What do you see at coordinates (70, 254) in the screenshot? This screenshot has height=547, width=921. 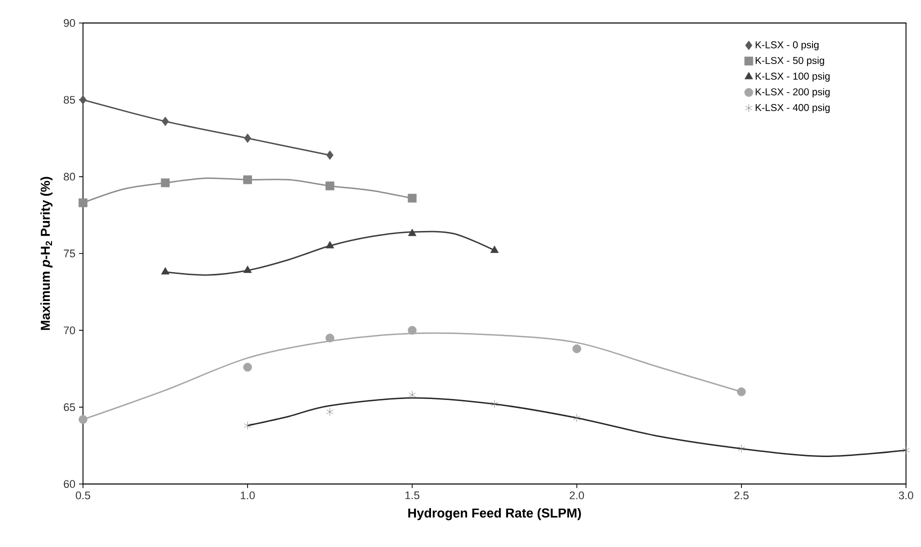 I see `y-tick-label: 75` at bounding box center [70, 254].